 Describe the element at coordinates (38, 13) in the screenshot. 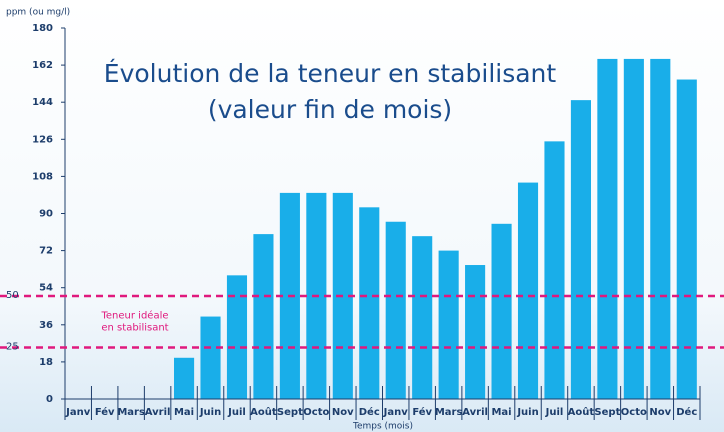

I see `y-axis-label: ppm (ou mg/l)` at that location.